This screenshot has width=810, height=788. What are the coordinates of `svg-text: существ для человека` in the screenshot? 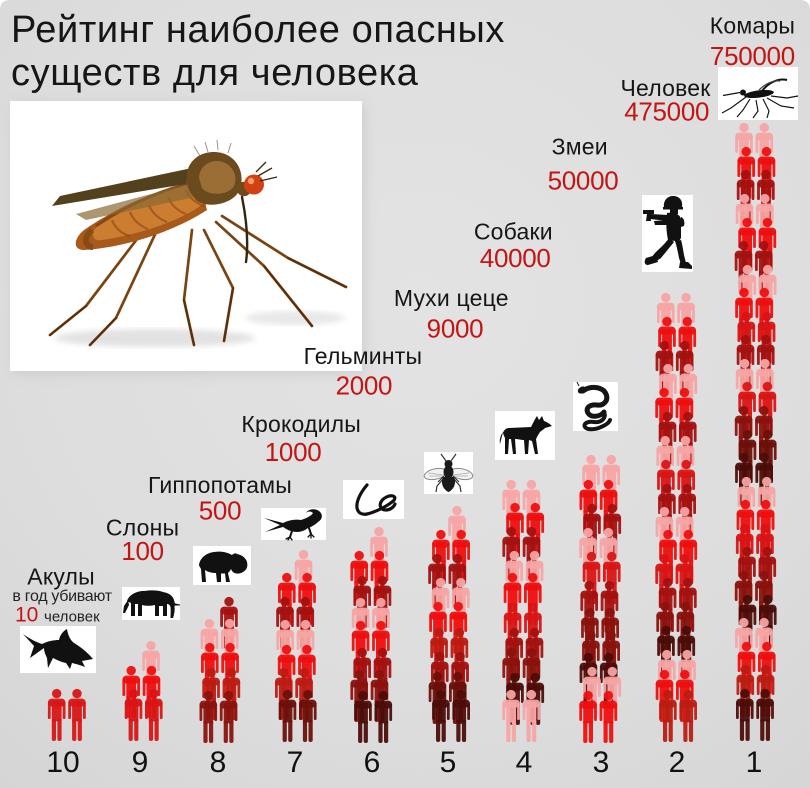 It's located at (215, 73).